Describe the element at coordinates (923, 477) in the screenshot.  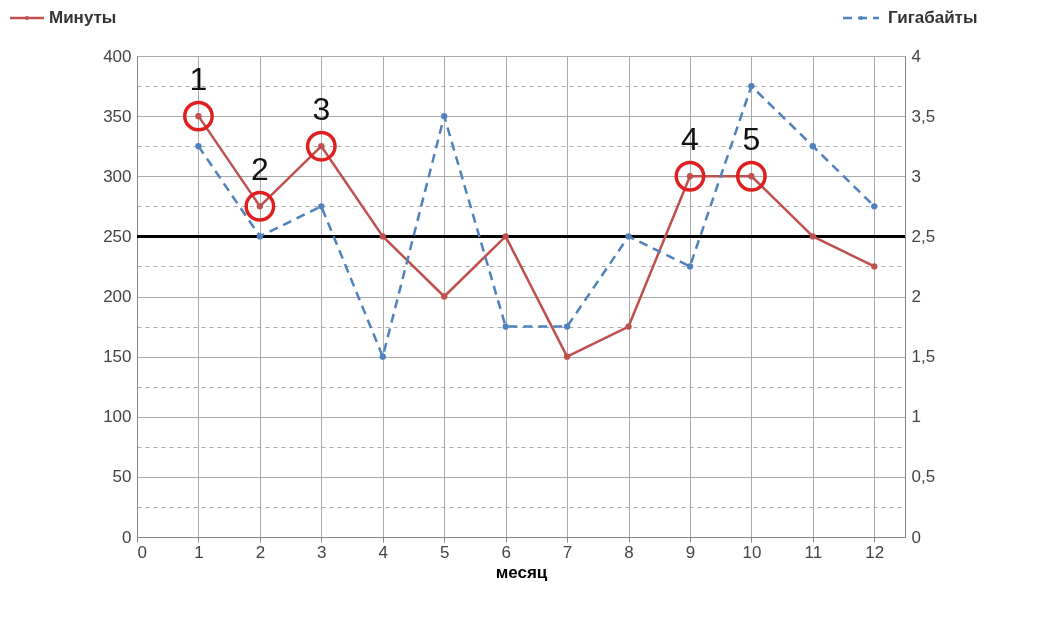
I see `y2-tick-label: 0,5` at that location.